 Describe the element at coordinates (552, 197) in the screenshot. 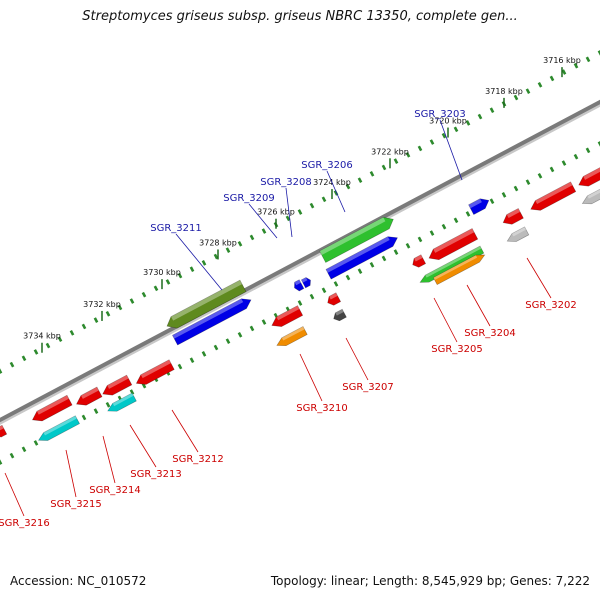

I see `gene-arrow-sgr3202` at that location.